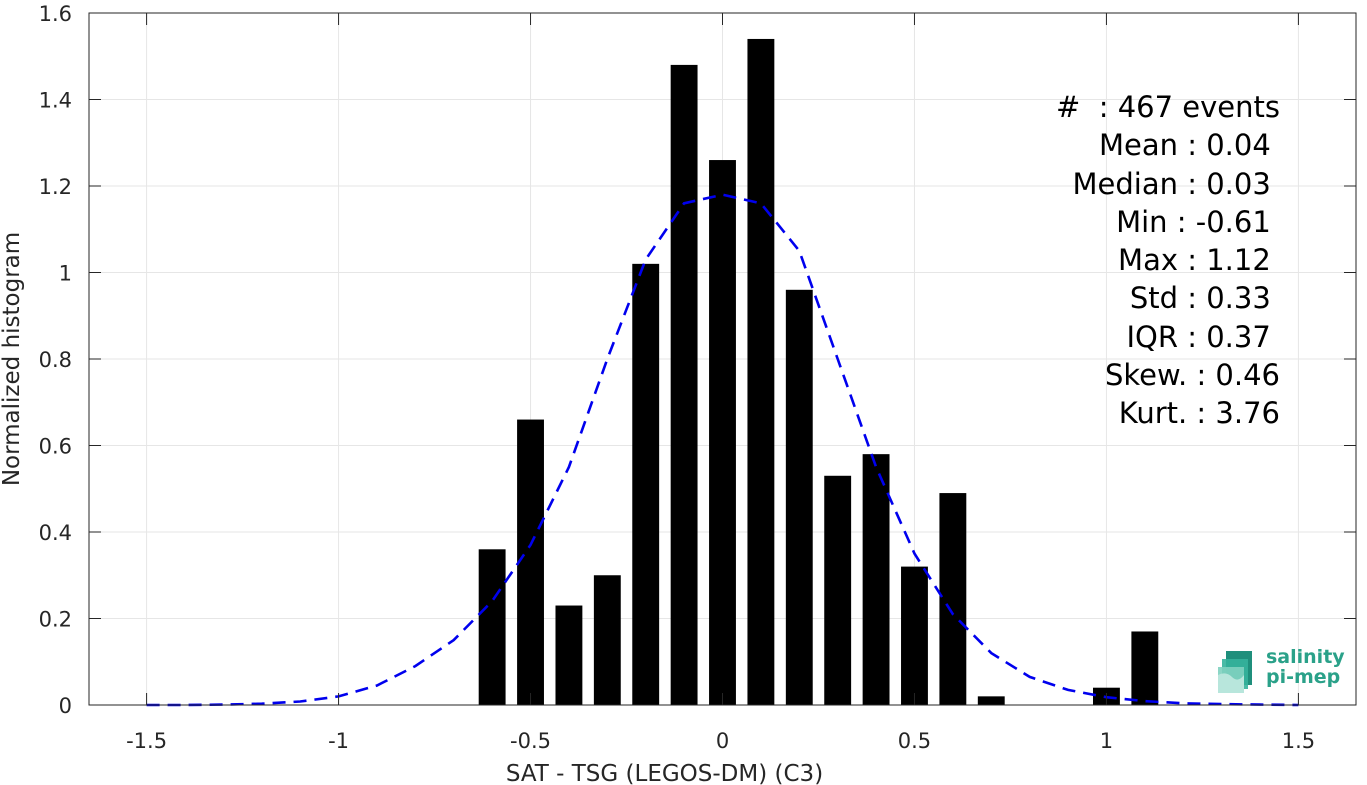 The image size is (1367, 785). What do you see at coordinates (1303, 677) in the screenshot?
I see `logo-line-2: pi-mep` at bounding box center [1303, 677].